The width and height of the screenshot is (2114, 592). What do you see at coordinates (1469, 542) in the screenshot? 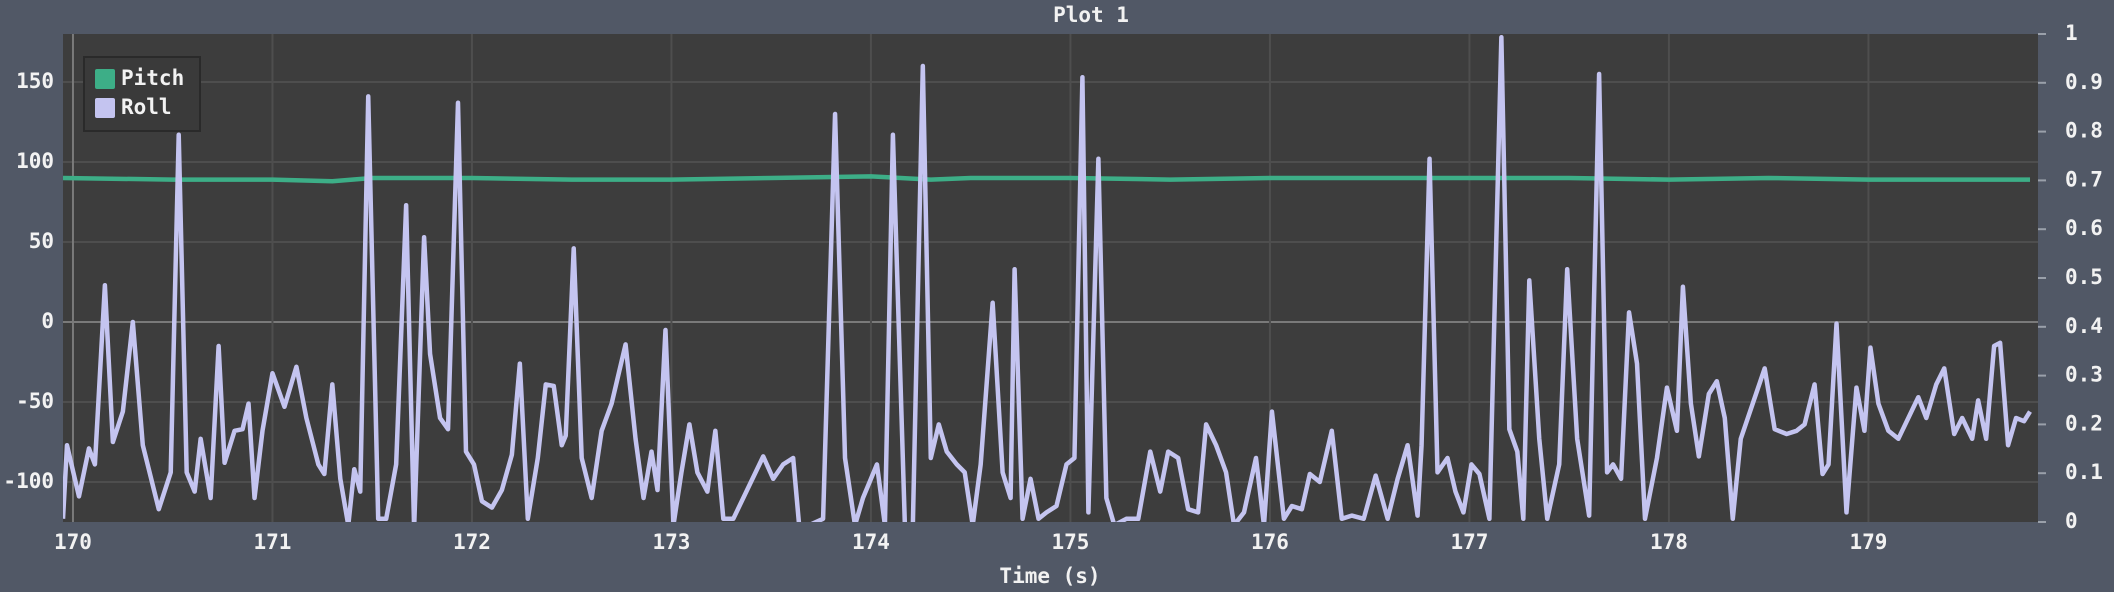
I see `x-tick-label: 177` at bounding box center [1469, 542].